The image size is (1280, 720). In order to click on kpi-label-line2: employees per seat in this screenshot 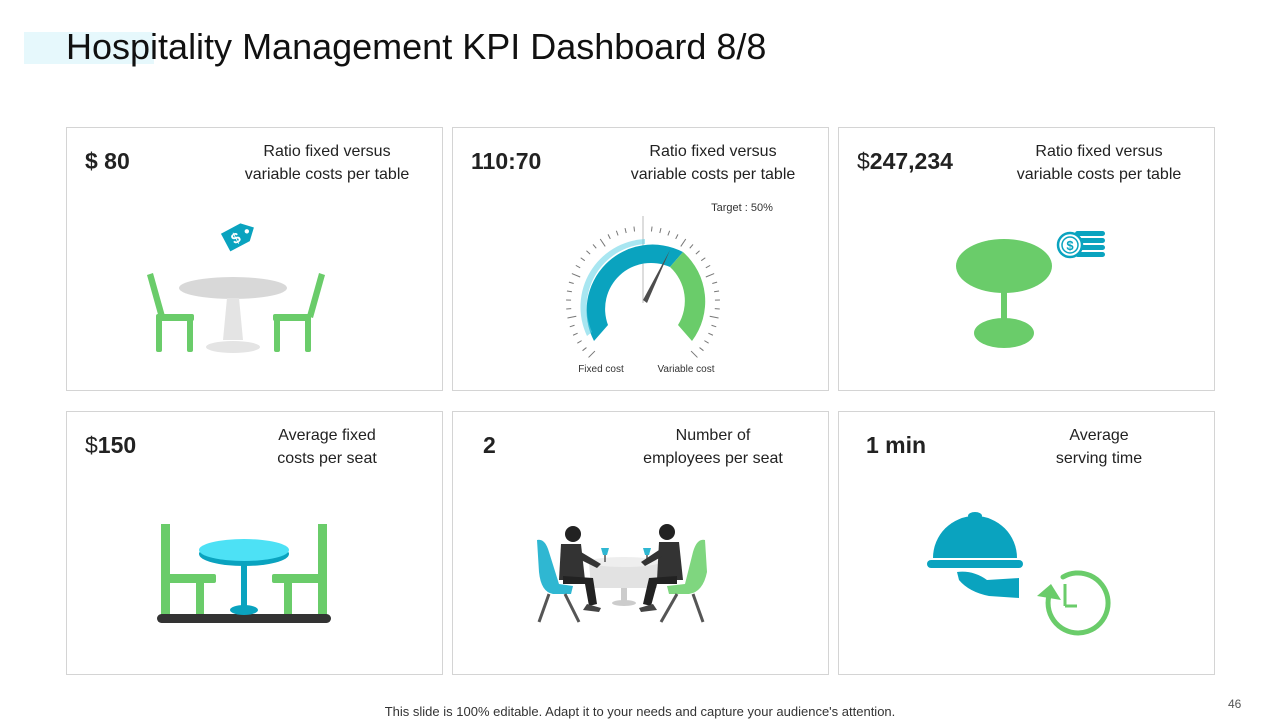, I will do `click(713, 458)`.